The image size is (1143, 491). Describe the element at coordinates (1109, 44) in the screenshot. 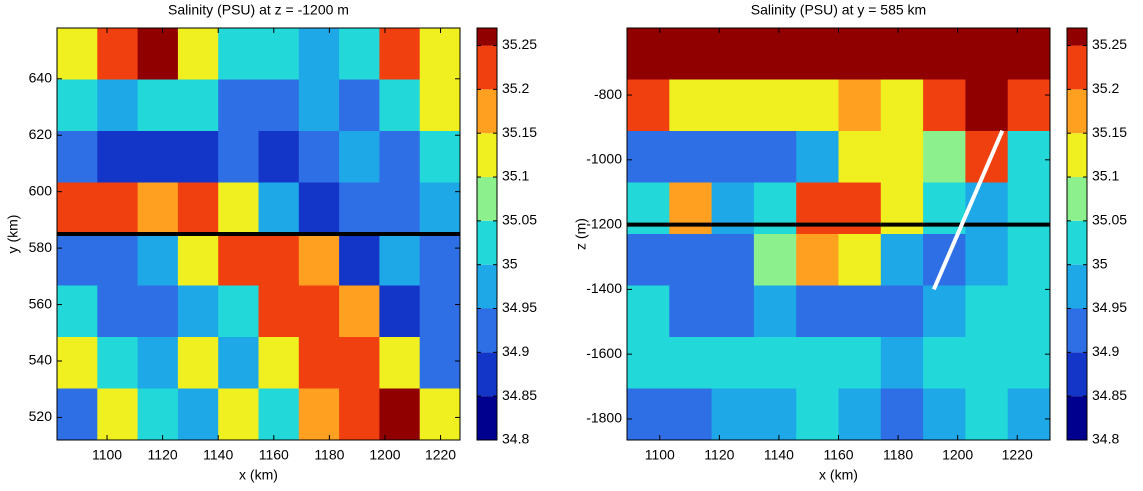

I see `colorbar-tick-label: 35.25` at that location.